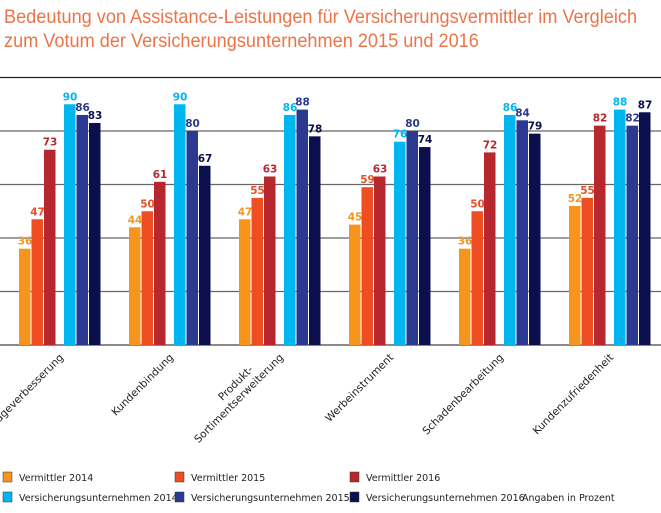 This screenshot has width=661, height=513. I want to click on category-label-3: Sortimentserweiterung, so click(239, 399).